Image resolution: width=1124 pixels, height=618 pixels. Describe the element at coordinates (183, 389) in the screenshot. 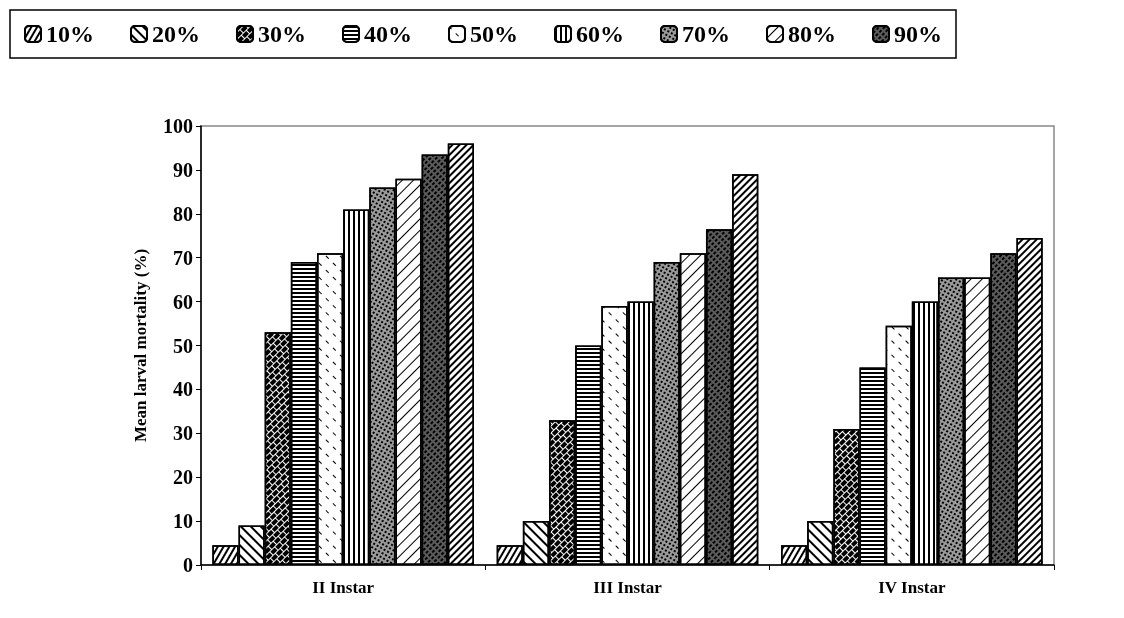

I see `y-tick-label: 40` at that location.